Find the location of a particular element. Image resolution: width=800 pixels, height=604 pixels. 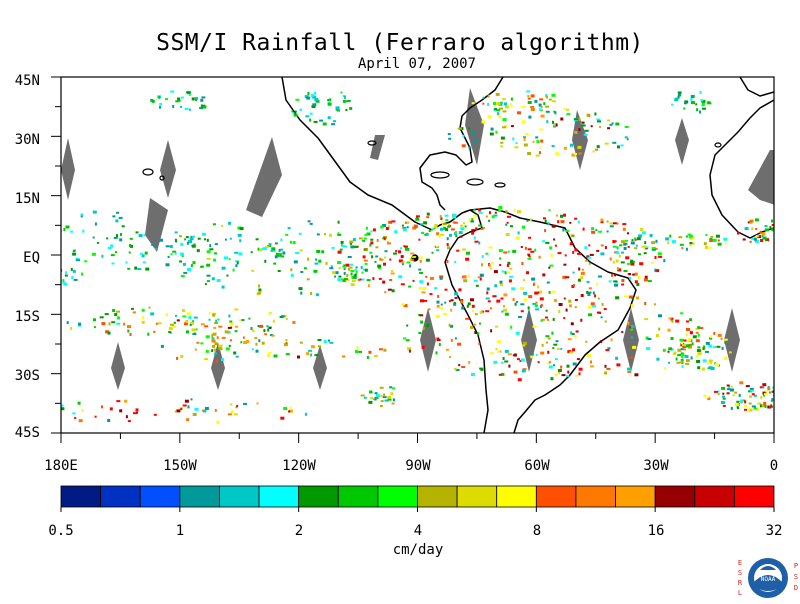

latitude-labels: 45N 30N 15N EQ 15S 30S 45S is located at coordinates (27, 257).